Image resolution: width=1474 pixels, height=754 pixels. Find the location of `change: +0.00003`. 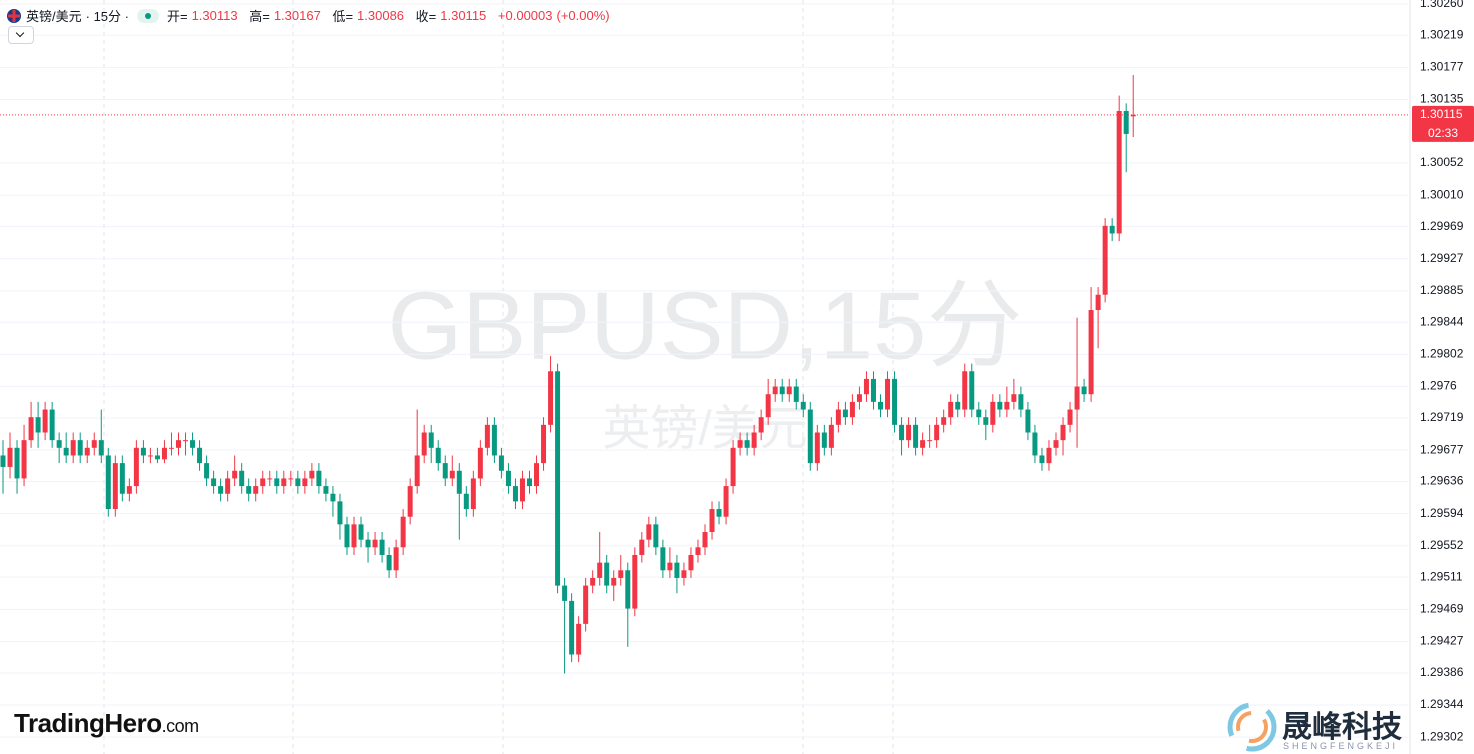

change: +0.00003 is located at coordinates (525, 15).